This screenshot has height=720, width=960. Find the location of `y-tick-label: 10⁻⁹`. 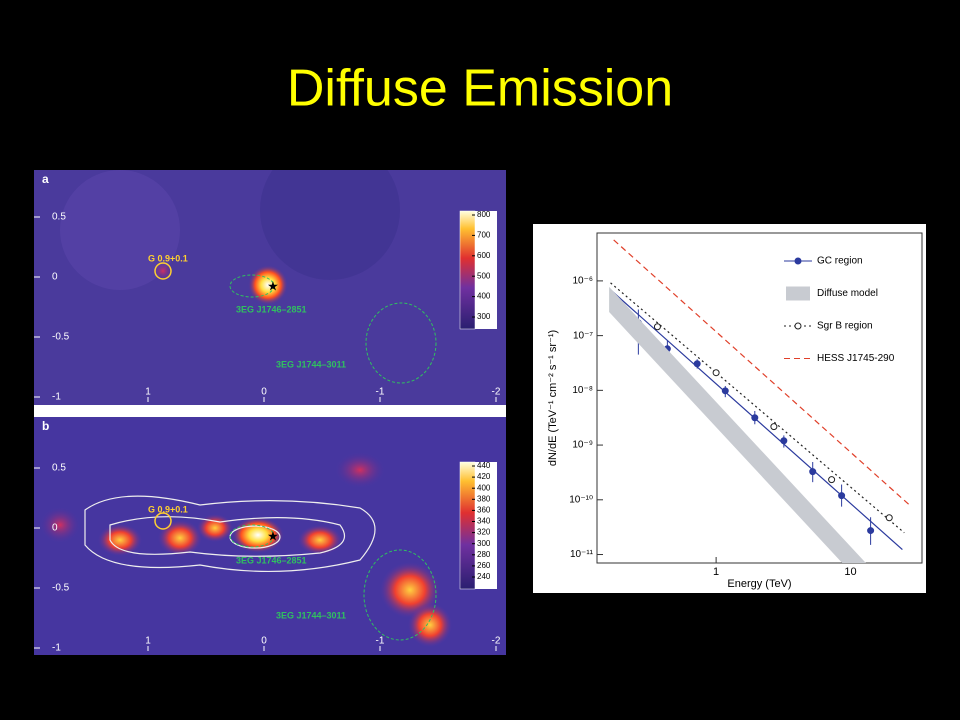

y-tick-label: 10⁻⁹ is located at coordinates (582, 445).